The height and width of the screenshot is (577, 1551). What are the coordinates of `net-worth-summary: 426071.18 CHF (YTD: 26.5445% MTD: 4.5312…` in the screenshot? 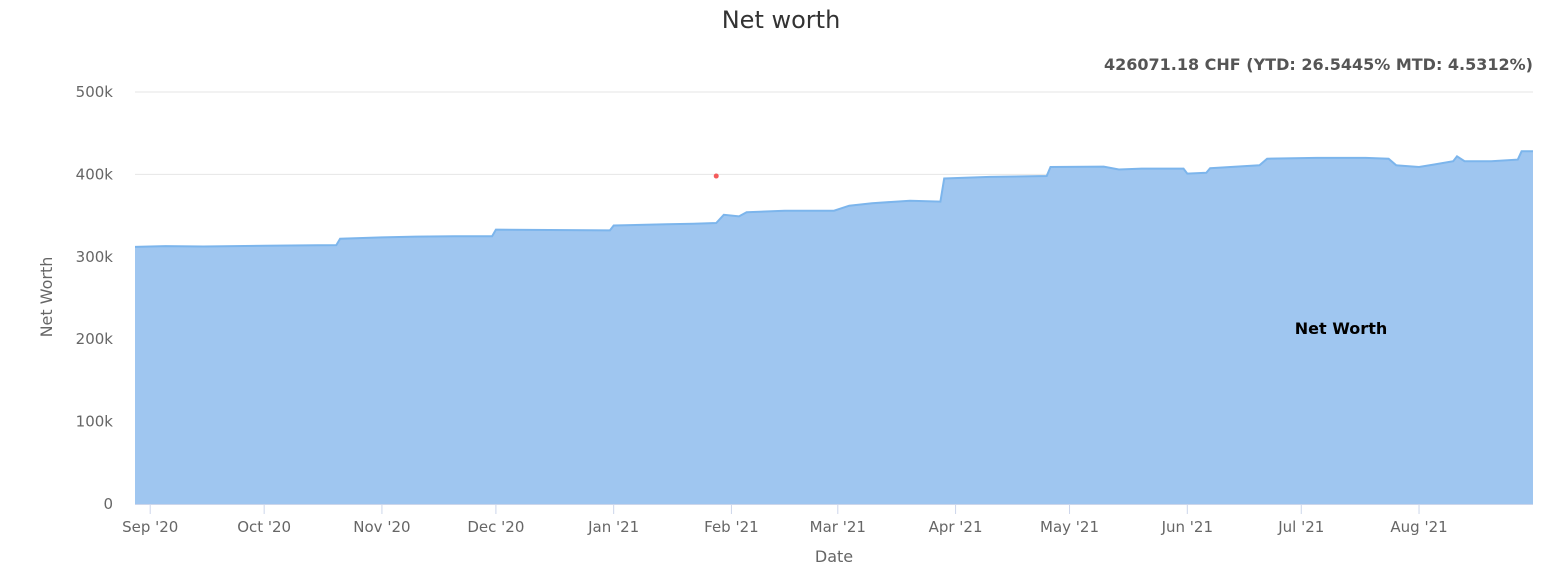 It's located at (1318, 64).